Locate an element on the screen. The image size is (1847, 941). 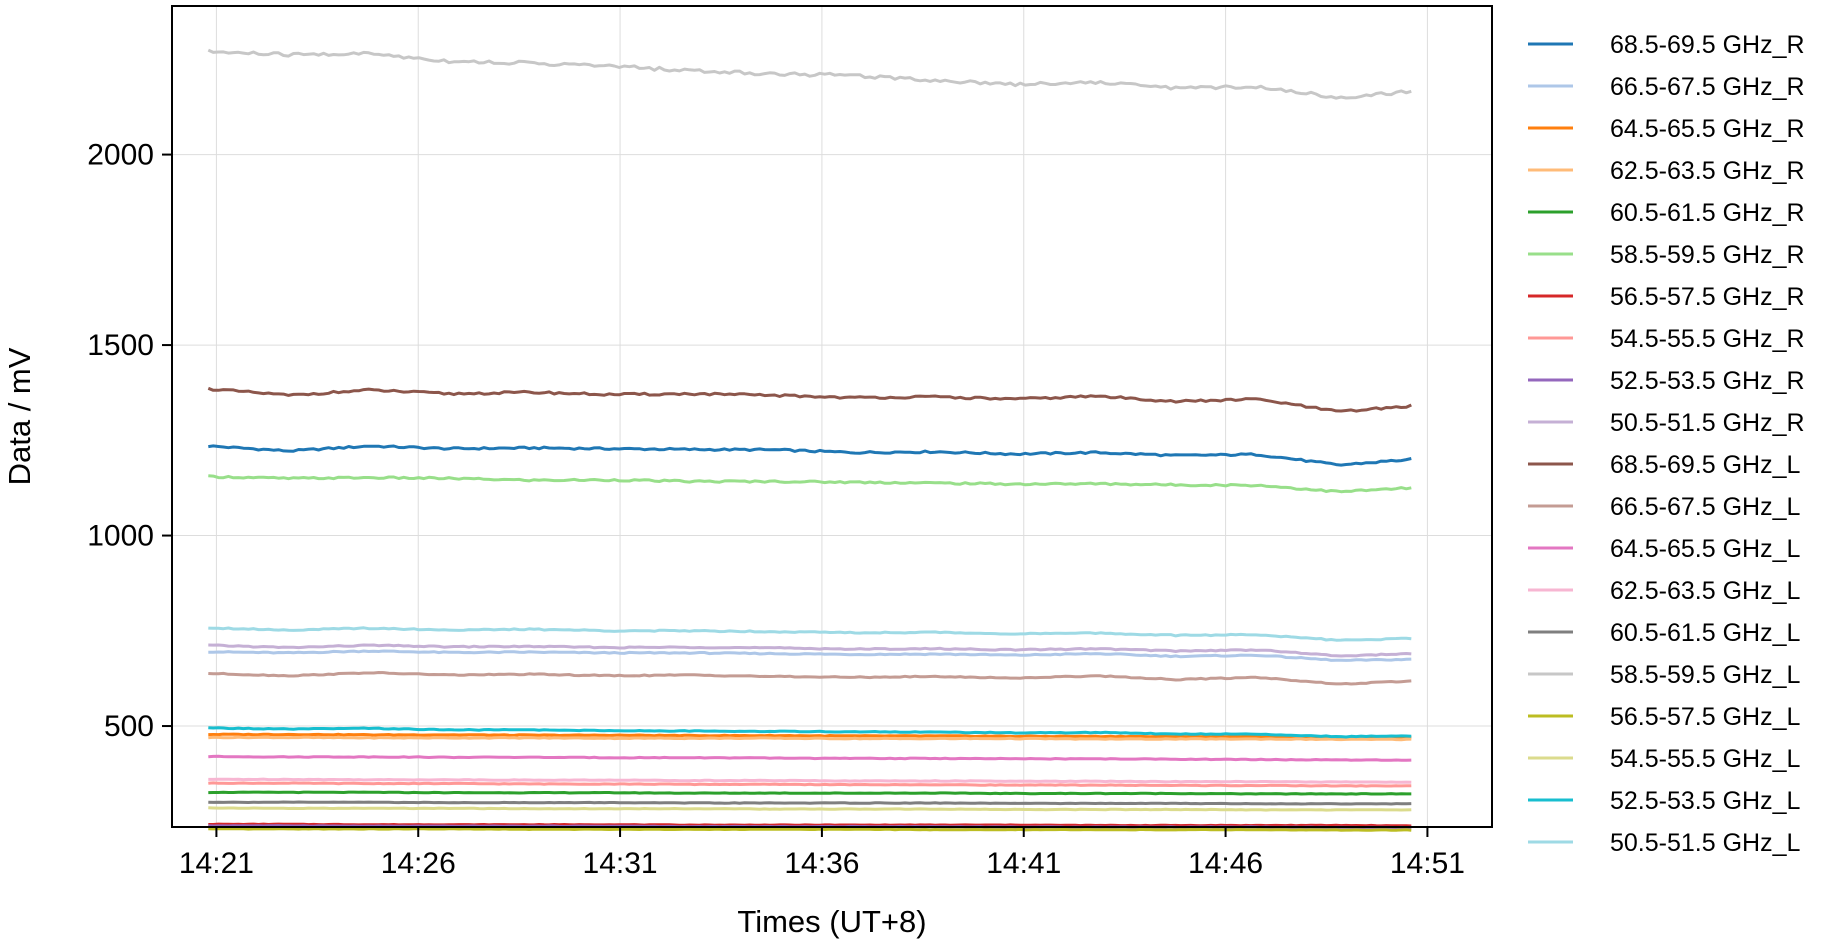
x-tick-label: 14:36 is located at coordinates (821, 863).